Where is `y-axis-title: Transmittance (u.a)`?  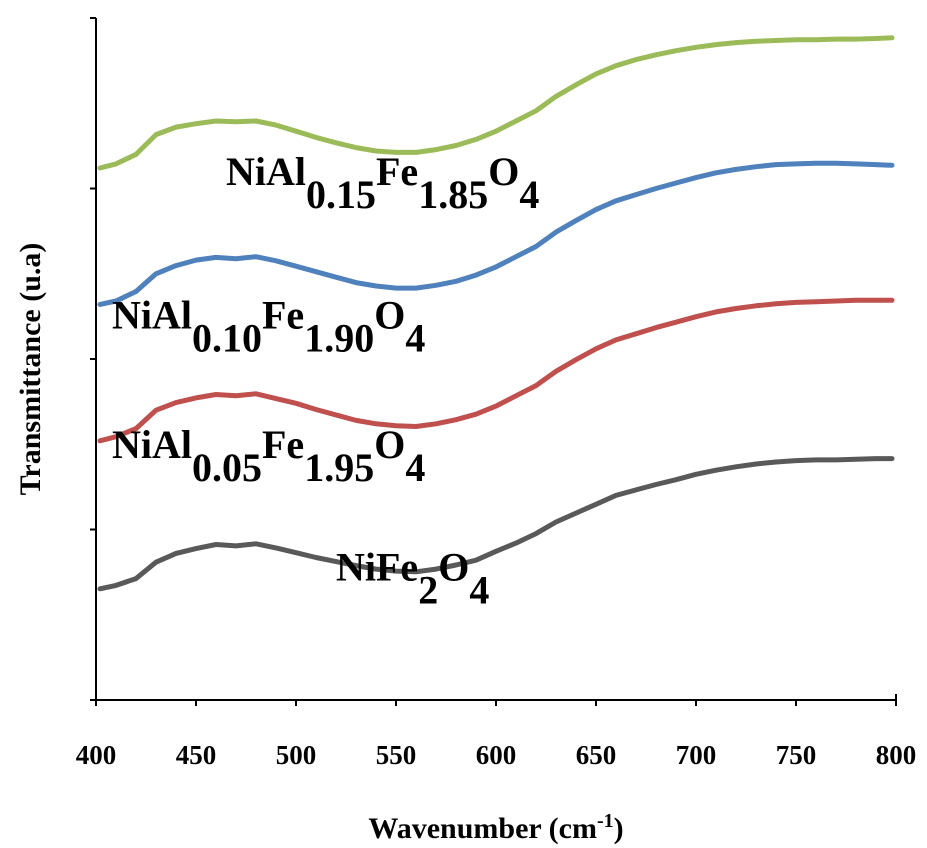
y-axis-title: Transmittance (u.a) is located at coordinates (30, 369).